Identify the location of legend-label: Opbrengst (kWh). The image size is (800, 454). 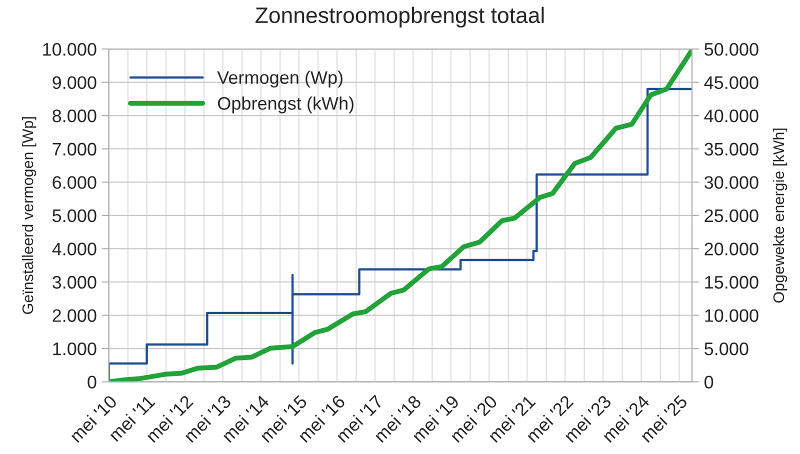
(286, 105).